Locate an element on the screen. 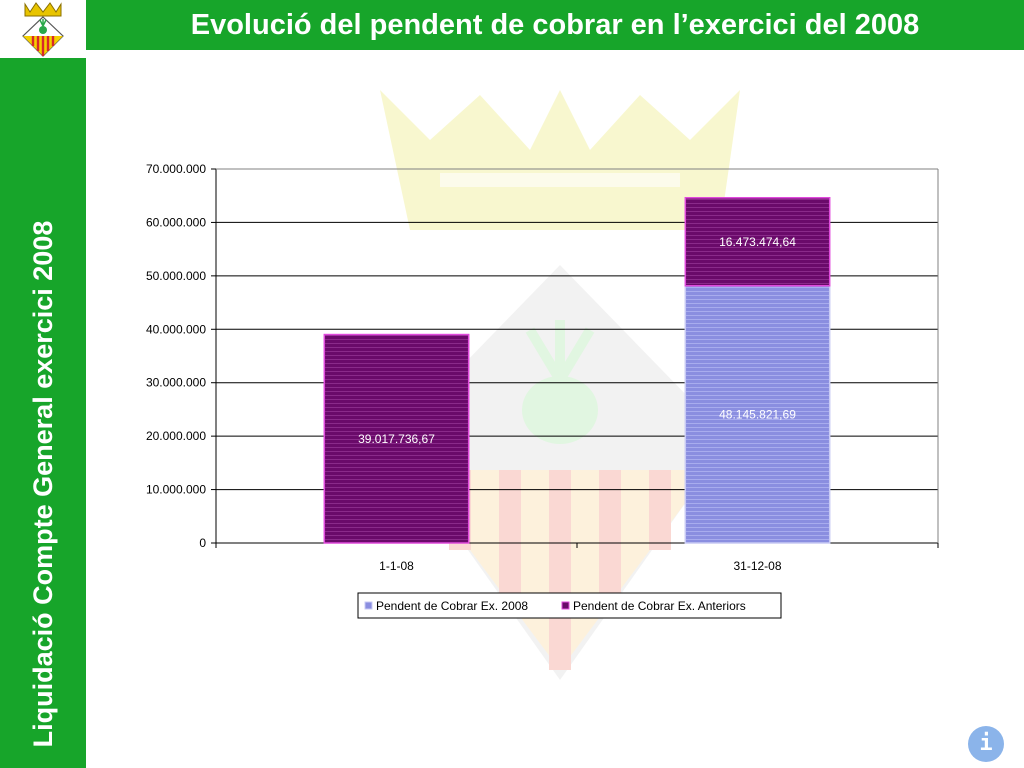  logo-box is located at coordinates (43, 29).